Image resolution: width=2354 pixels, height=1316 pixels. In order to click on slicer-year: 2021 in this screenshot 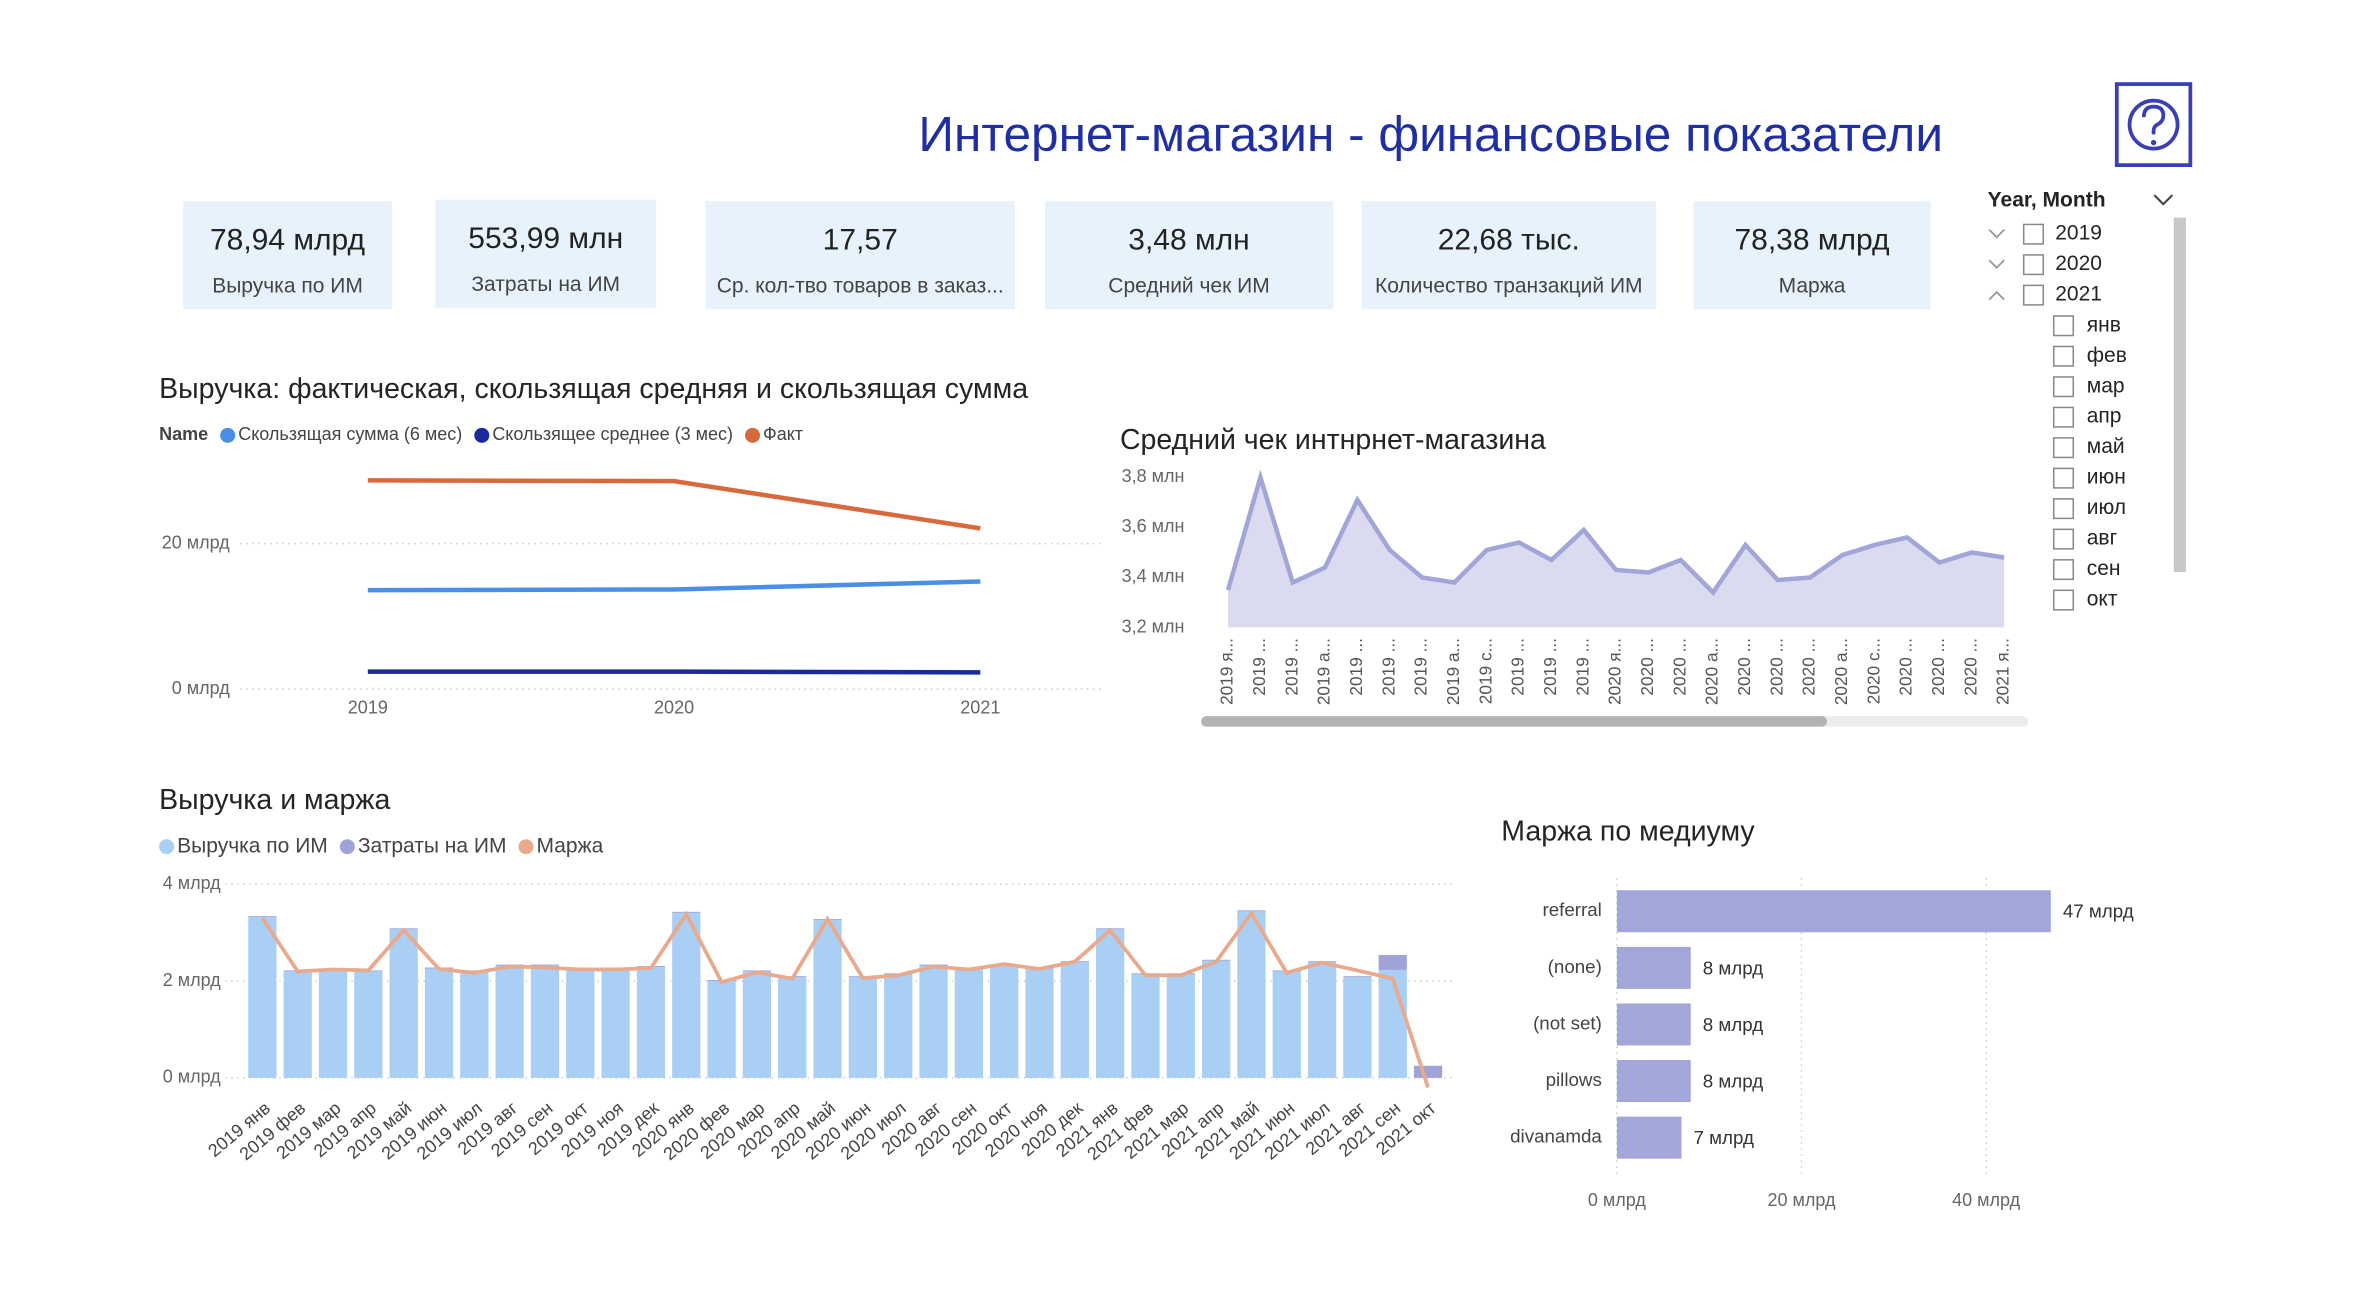, I will do `click(2078, 294)`.